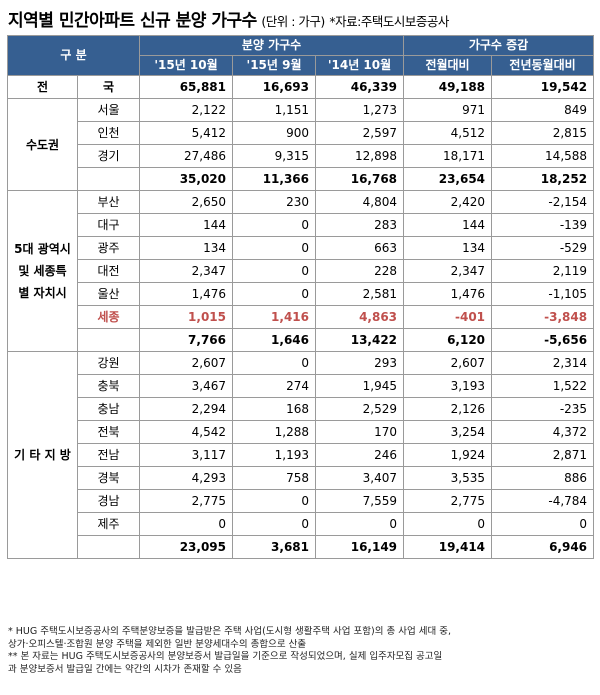 The image size is (600, 695). What do you see at coordinates (543, 409) in the screenshot?
I see `table-cell: -235` at bounding box center [543, 409].